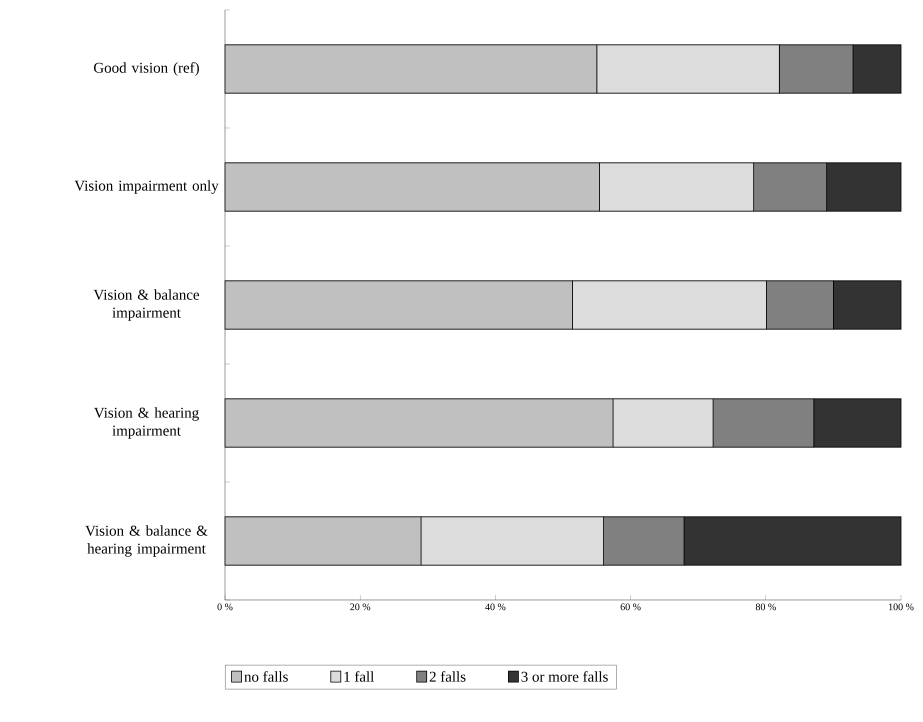 The height and width of the screenshot is (722, 923). I want to click on x-tick-label: 60 %, so click(630, 607).